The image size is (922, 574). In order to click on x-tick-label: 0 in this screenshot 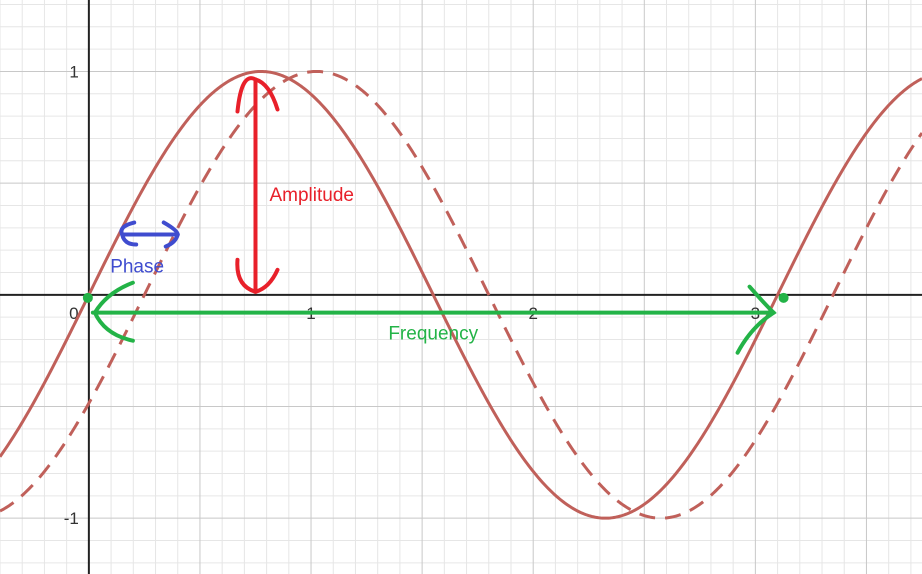, I will do `click(73, 313)`.